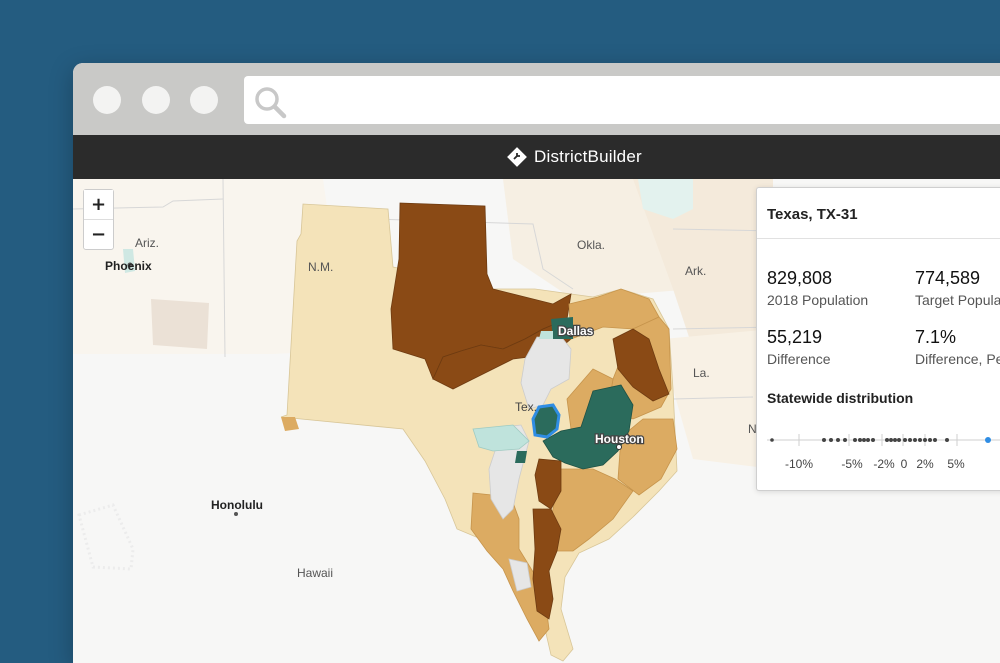  Describe the element at coordinates (98, 204) in the screenshot. I see `zoom-in-button: +` at that location.